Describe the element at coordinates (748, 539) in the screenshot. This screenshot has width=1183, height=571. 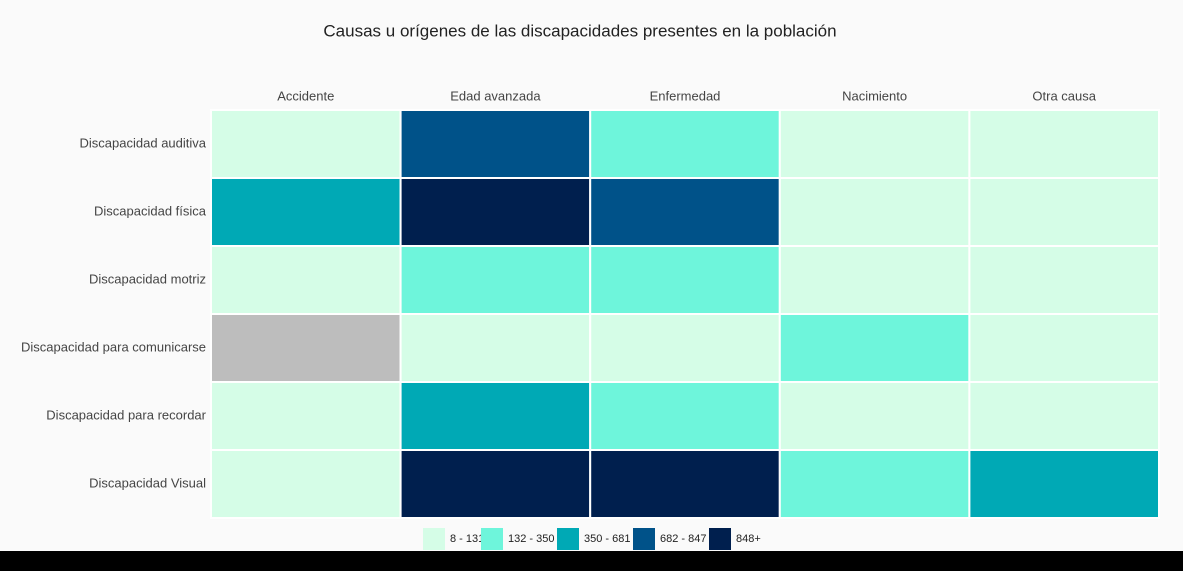
I see `legend-label: 848+` at that location.